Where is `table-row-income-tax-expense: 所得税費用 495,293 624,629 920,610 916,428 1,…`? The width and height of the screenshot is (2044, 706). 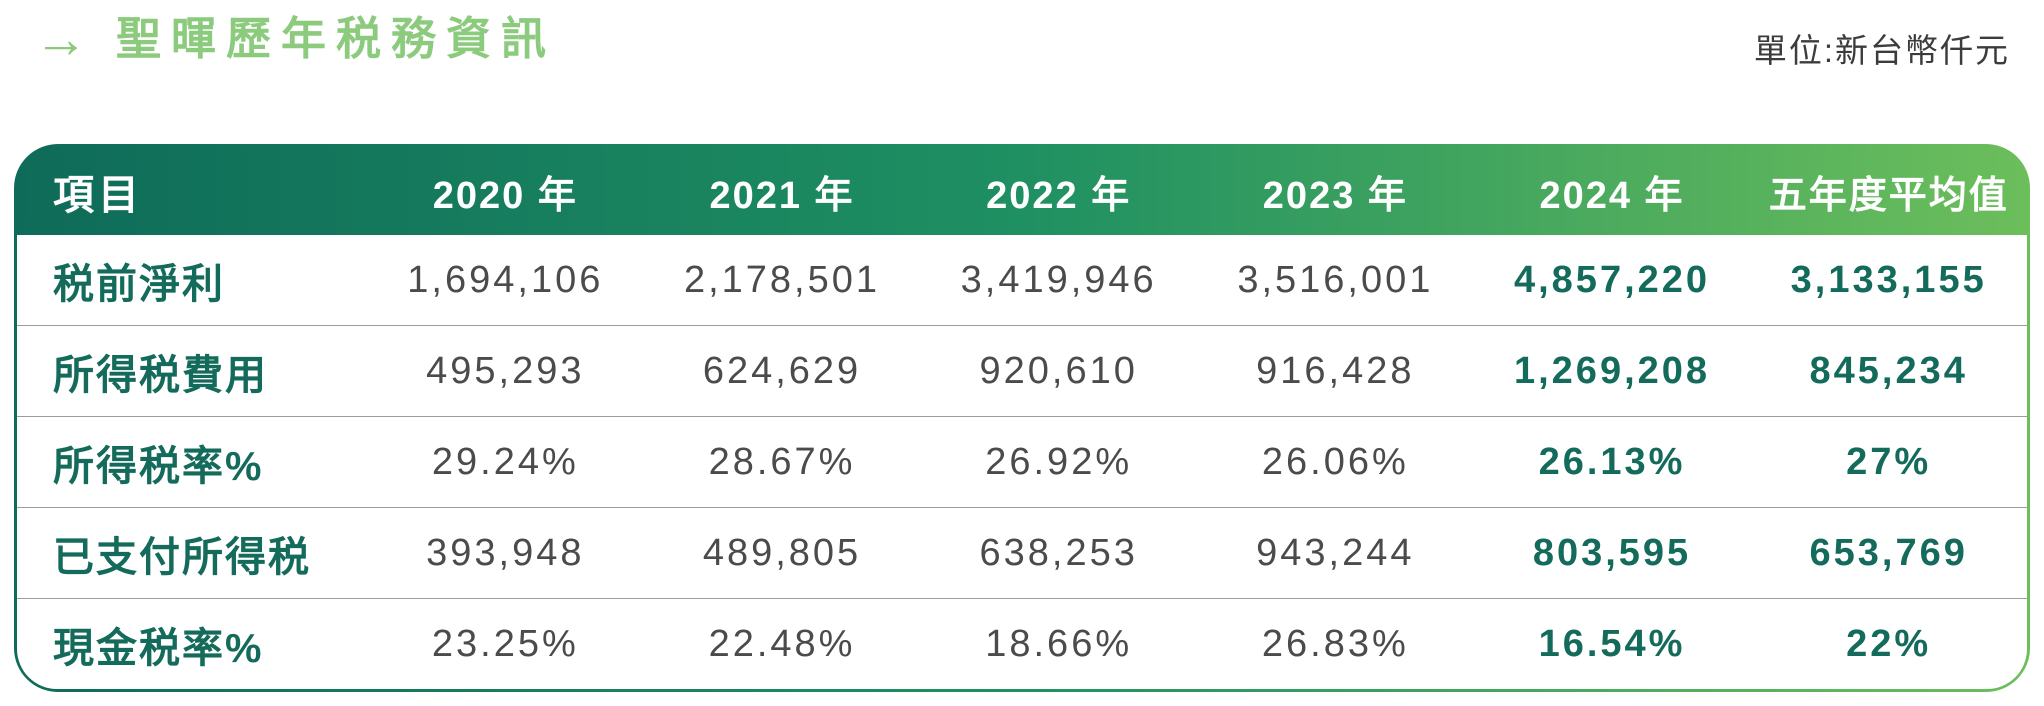
table-row-income-tax-expense: 所得税費用 495,293 624,629 920,610 916,428 1,… is located at coordinates (1022, 370).